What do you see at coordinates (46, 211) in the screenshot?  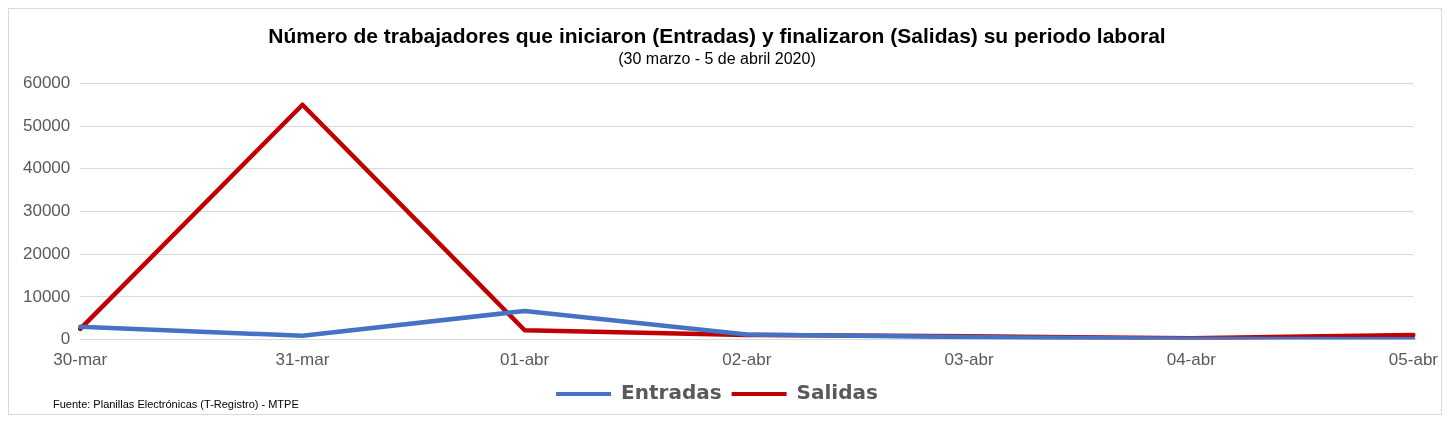 I see `y-tick-label: 30000` at bounding box center [46, 211].